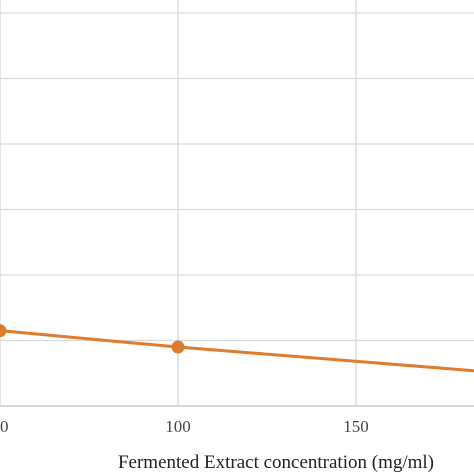 The width and height of the screenshot is (474, 474). Describe the element at coordinates (356, 426) in the screenshot. I see `x-tick-label: 150` at that location.